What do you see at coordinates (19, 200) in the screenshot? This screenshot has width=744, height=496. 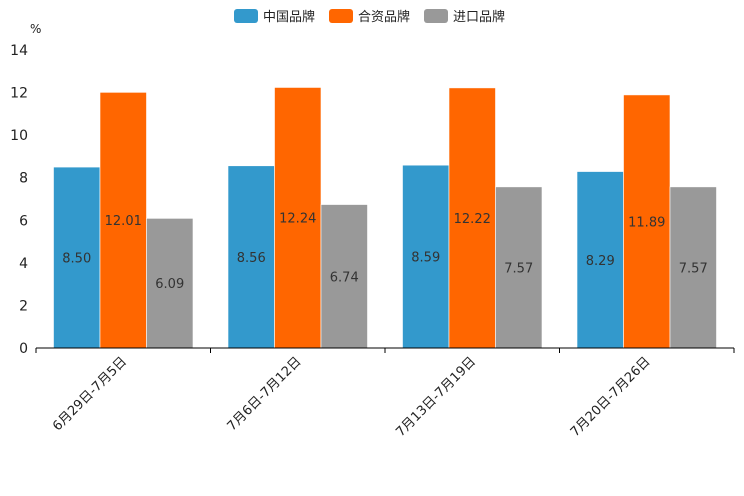 I see `y-axis: 0 2 4 6 8 10 12 14` at bounding box center [19, 200].